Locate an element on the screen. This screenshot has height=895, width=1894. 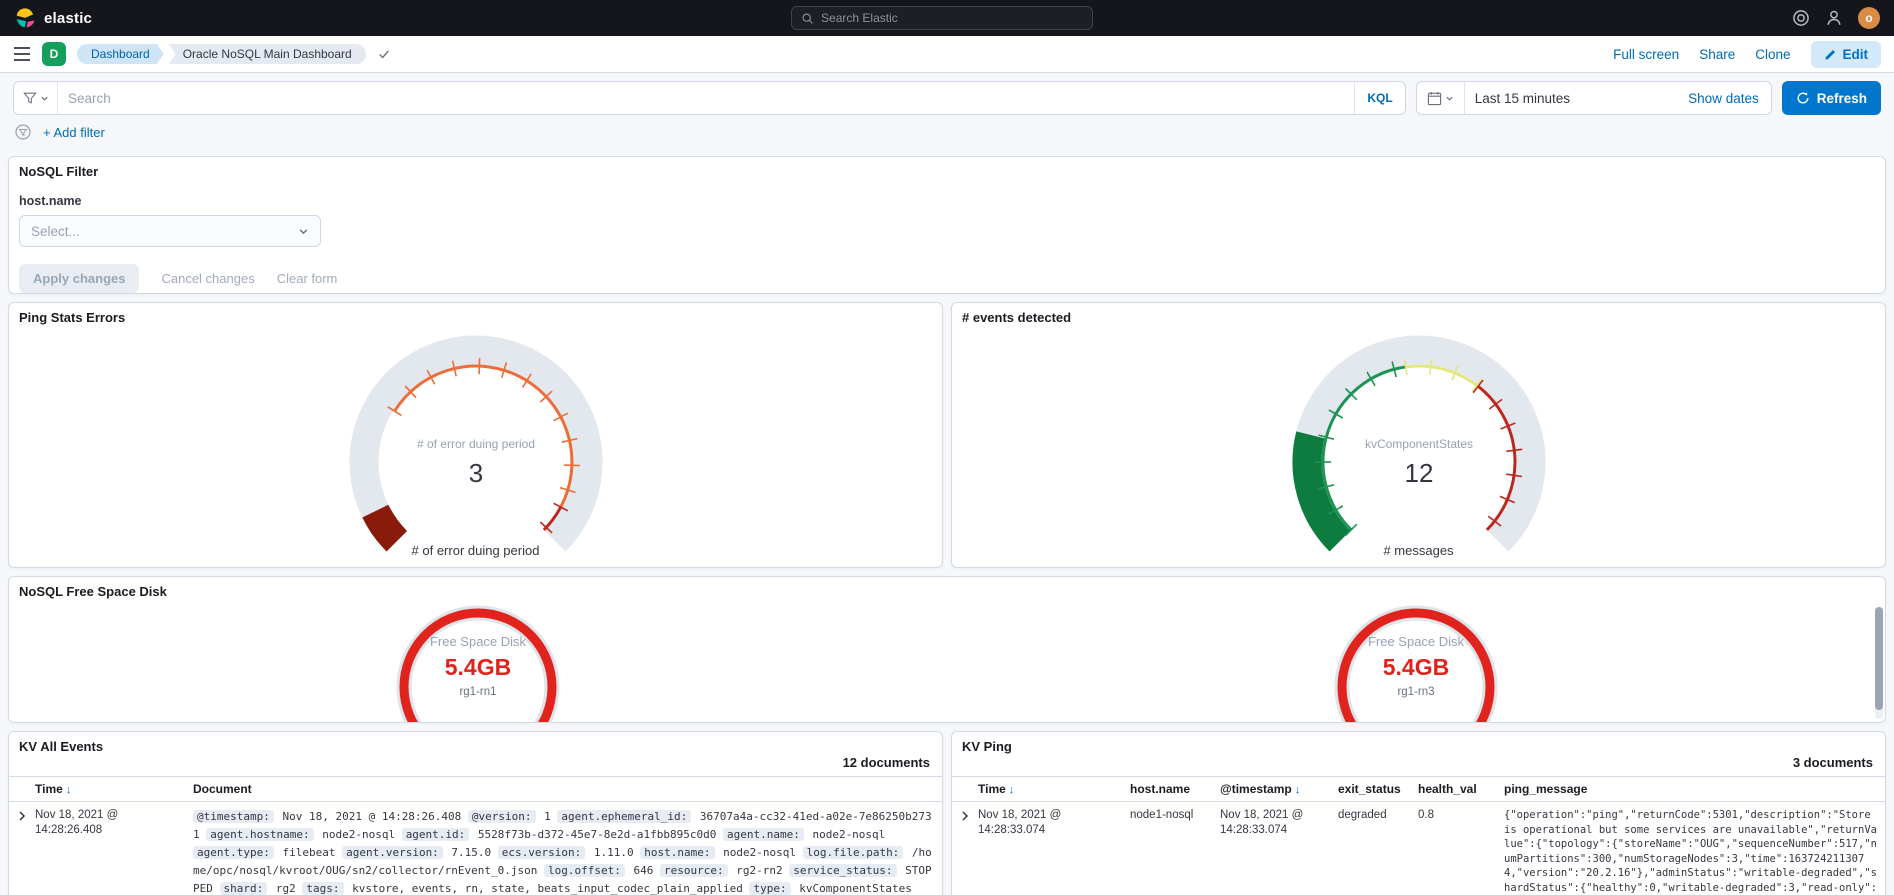
field-name-badge: log.file.path: is located at coordinates (853, 852).